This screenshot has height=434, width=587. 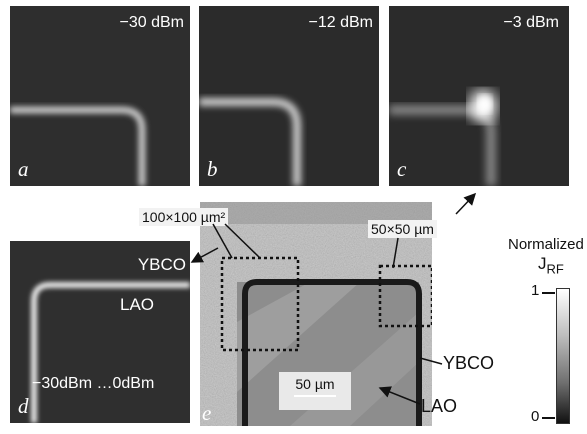 What do you see at coordinates (162, 265) in the screenshot?
I see `panel-d-ybco-label: YBCO` at bounding box center [162, 265].